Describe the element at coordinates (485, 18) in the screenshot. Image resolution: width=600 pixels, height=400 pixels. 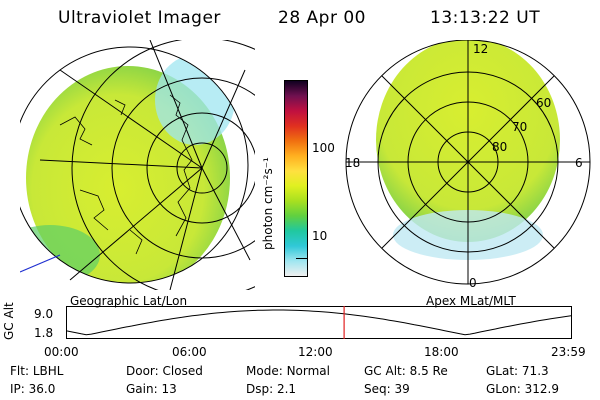
I see `image-time: 13:13:22 UT` at that location.